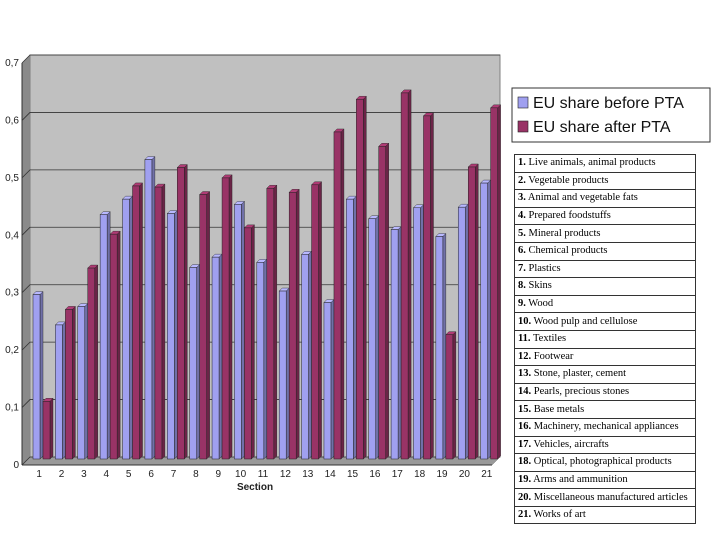 The image size is (720, 540). I want to click on legend-box, so click(611, 115).